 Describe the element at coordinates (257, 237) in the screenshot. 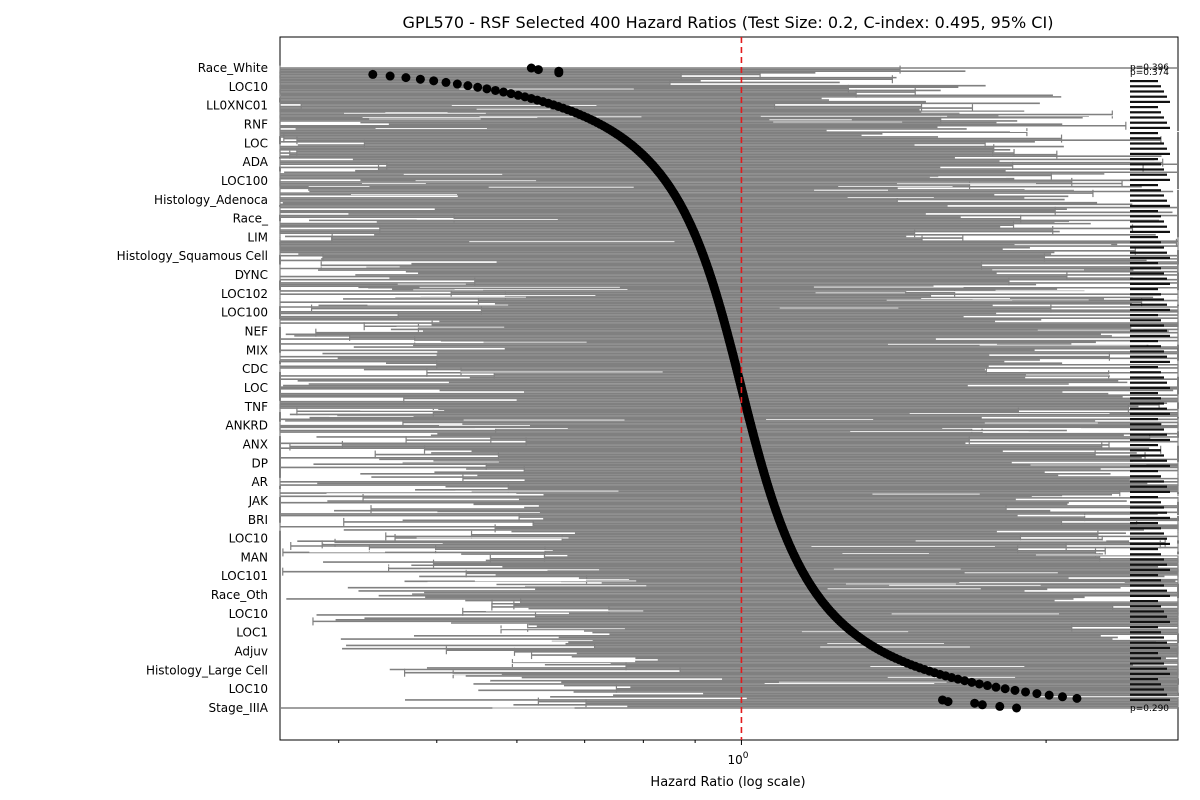

I see `feature-label: LIM` at that location.